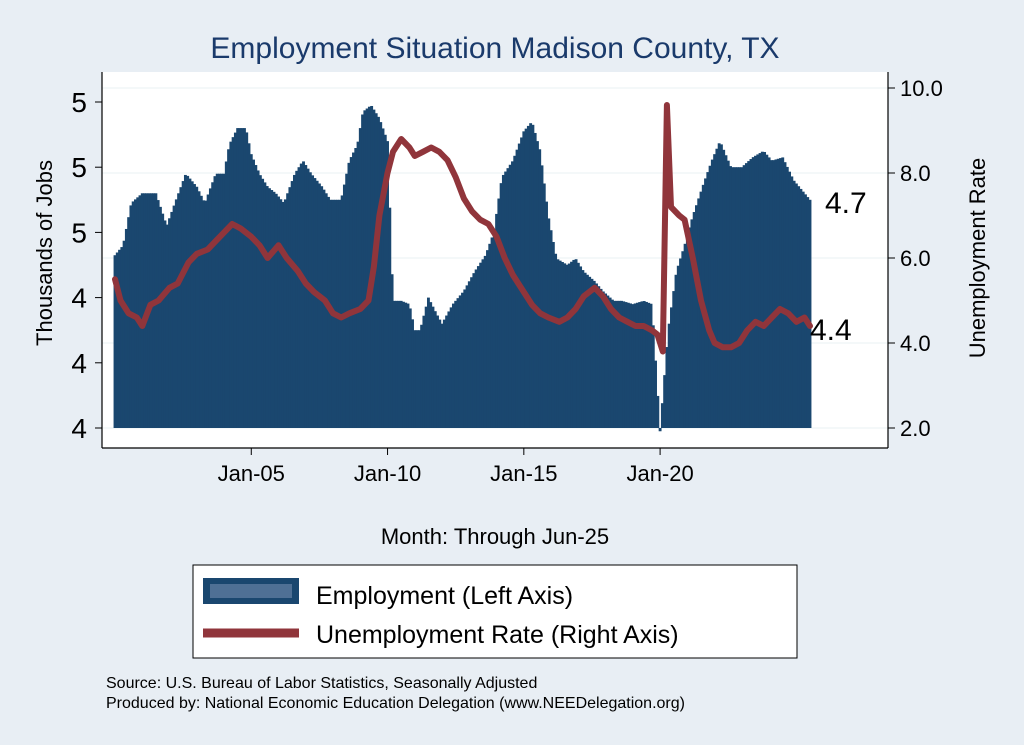  Describe the element at coordinates (977, 258) in the screenshot. I see `right-axis-label: Unemployment Rate` at that location.